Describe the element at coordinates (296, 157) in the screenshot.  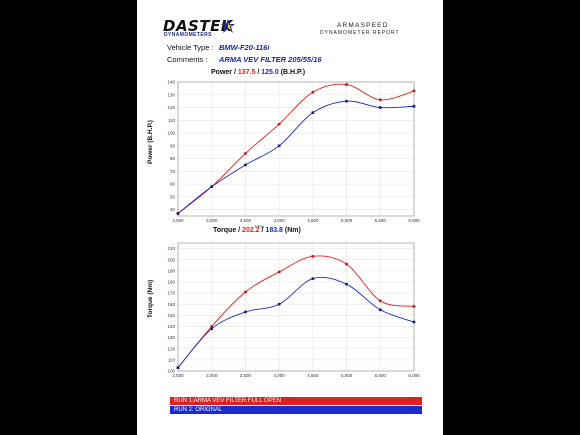
I see `power-series-line-run2` at that location.